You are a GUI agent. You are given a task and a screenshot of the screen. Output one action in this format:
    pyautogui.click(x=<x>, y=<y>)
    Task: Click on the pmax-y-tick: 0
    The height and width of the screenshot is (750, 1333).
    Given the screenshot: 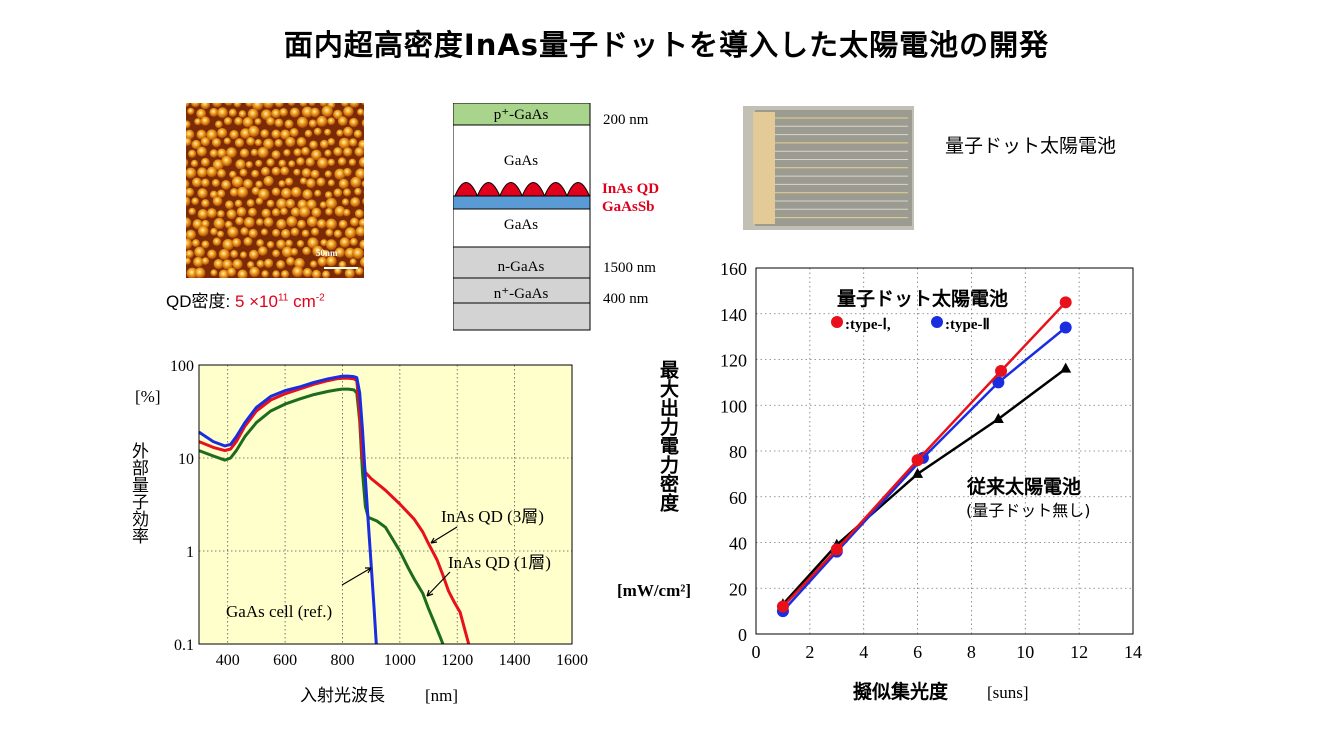 What is the action you would take?
    pyautogui.click(x=742, y=635)
    